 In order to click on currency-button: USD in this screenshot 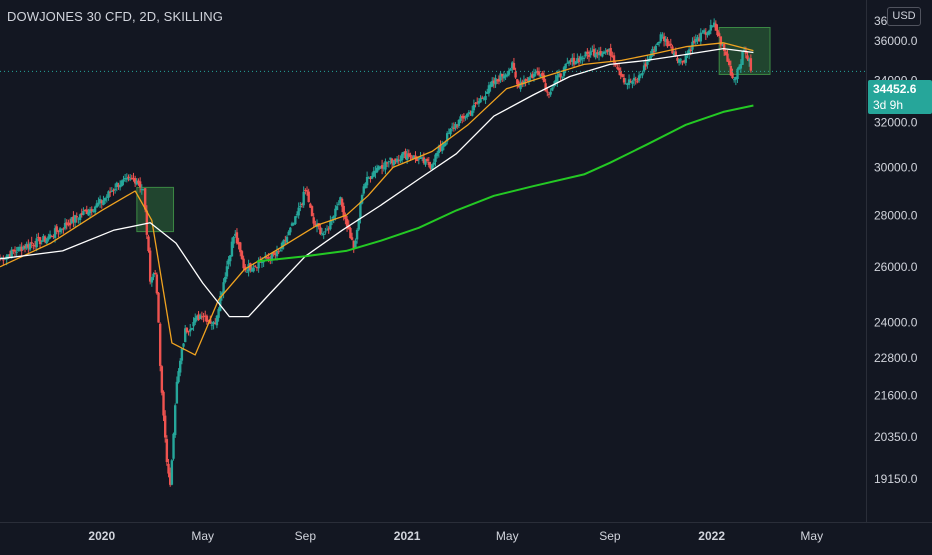, I will do `click(904, 16)`.